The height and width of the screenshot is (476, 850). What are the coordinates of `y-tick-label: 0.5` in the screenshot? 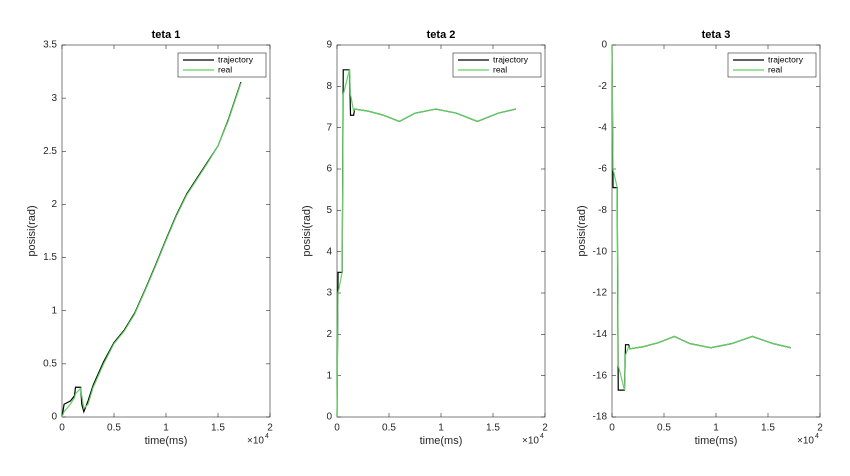 It's located at (50, 363).